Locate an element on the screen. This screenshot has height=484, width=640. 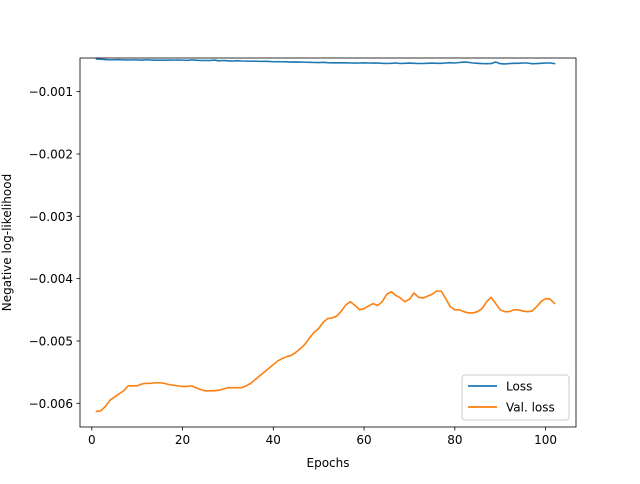
x-axis-label: Epochs is located at coordinates (328, 463).